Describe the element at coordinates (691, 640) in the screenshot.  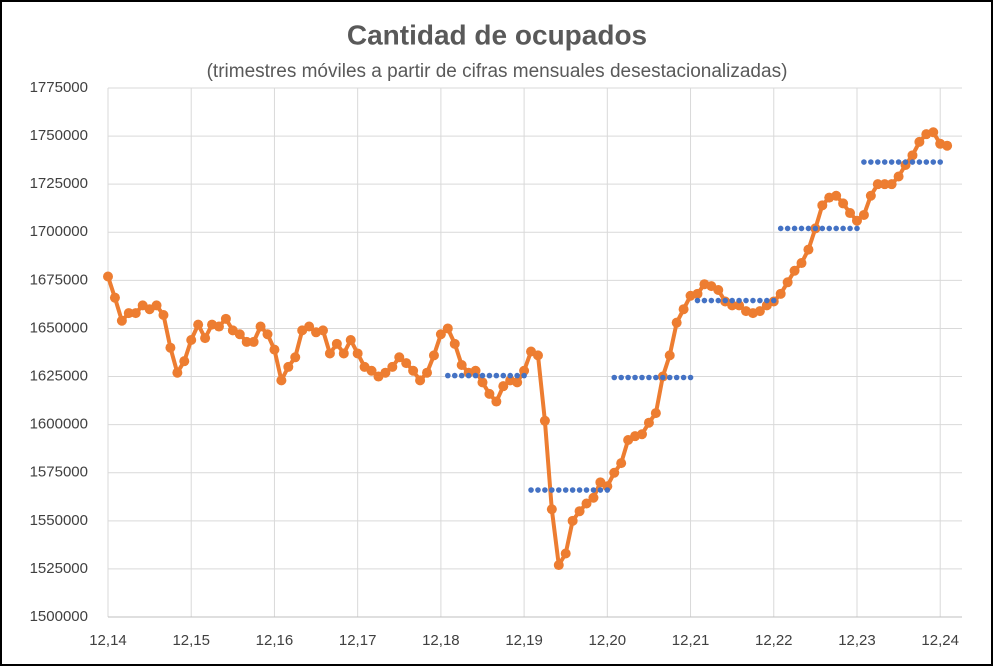
I see `x-tick-label: 12,21` at that location.